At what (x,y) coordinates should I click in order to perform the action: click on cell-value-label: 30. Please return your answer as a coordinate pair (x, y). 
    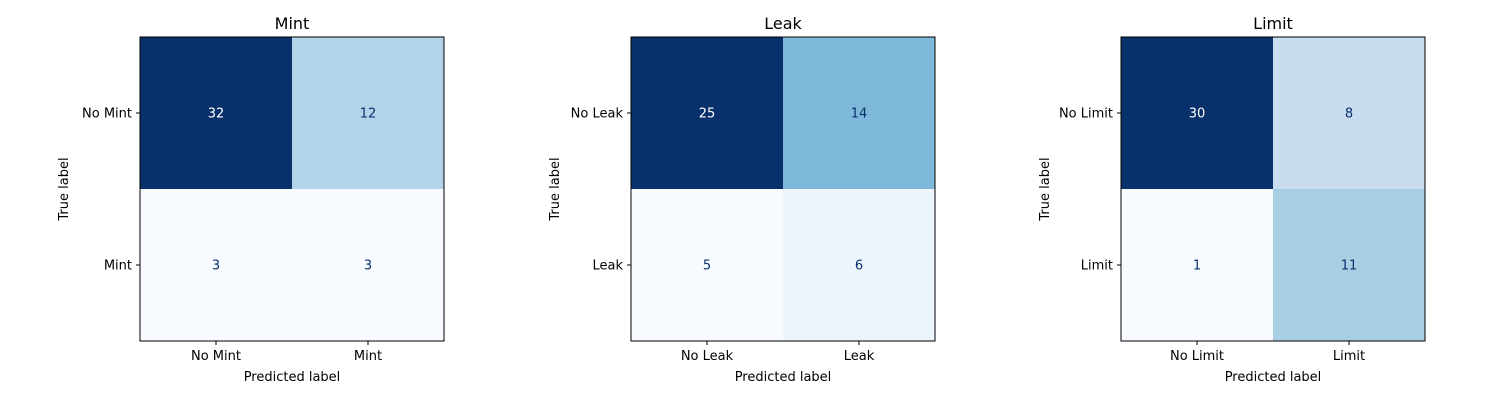
    Looking at the image, I should click on (1197, 114).